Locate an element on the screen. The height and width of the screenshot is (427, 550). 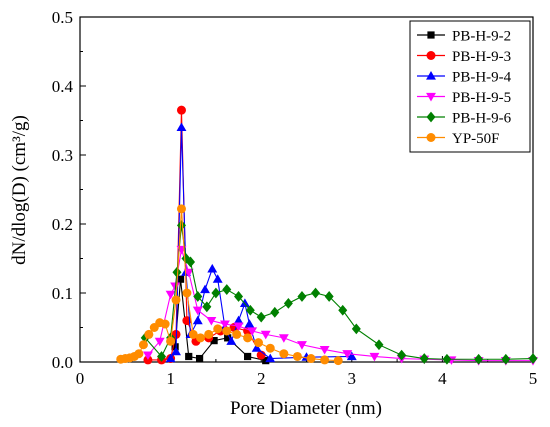
y-tick-label: 0.0 is located at coordinates (62, 362).